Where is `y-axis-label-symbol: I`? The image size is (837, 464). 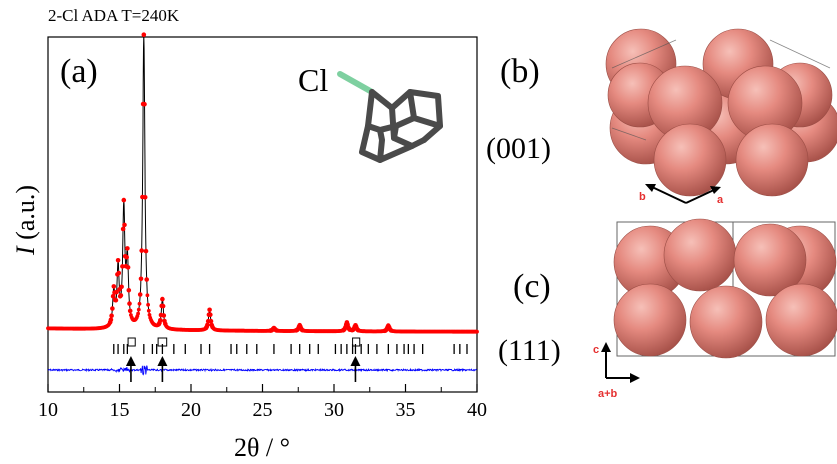
y-axis-label-symbol: I is located at coordinates (25, 250).